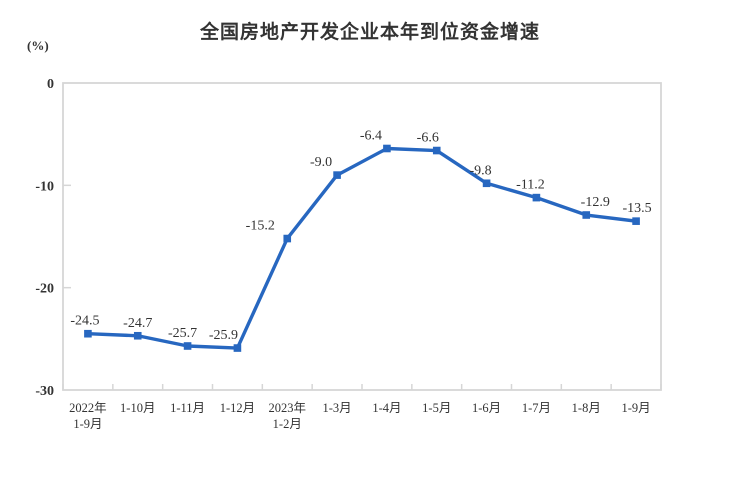  Describe the element at coordinates (586, 408) in the screenshot. I see `x-axis-category-label: 1-8月` at that location.